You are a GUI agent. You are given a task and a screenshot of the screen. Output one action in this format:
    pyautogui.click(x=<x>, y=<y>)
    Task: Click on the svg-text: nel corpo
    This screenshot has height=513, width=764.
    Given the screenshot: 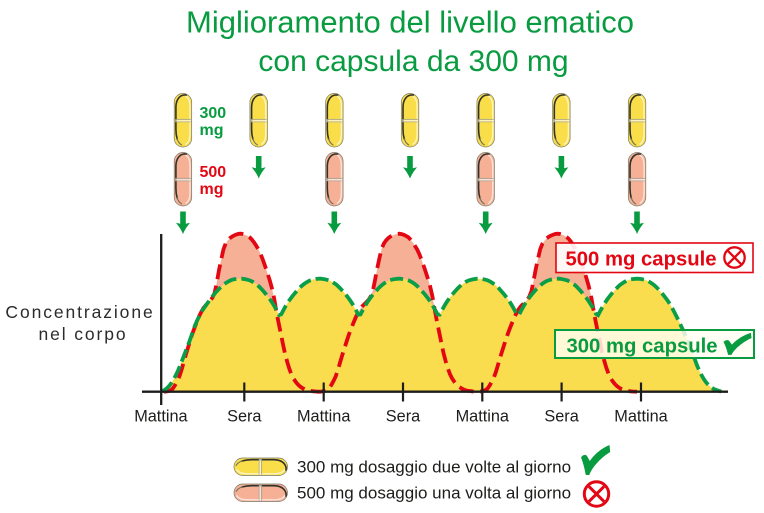 What is the action you would take?
    pyautogui.click(x=82, y=334)
    